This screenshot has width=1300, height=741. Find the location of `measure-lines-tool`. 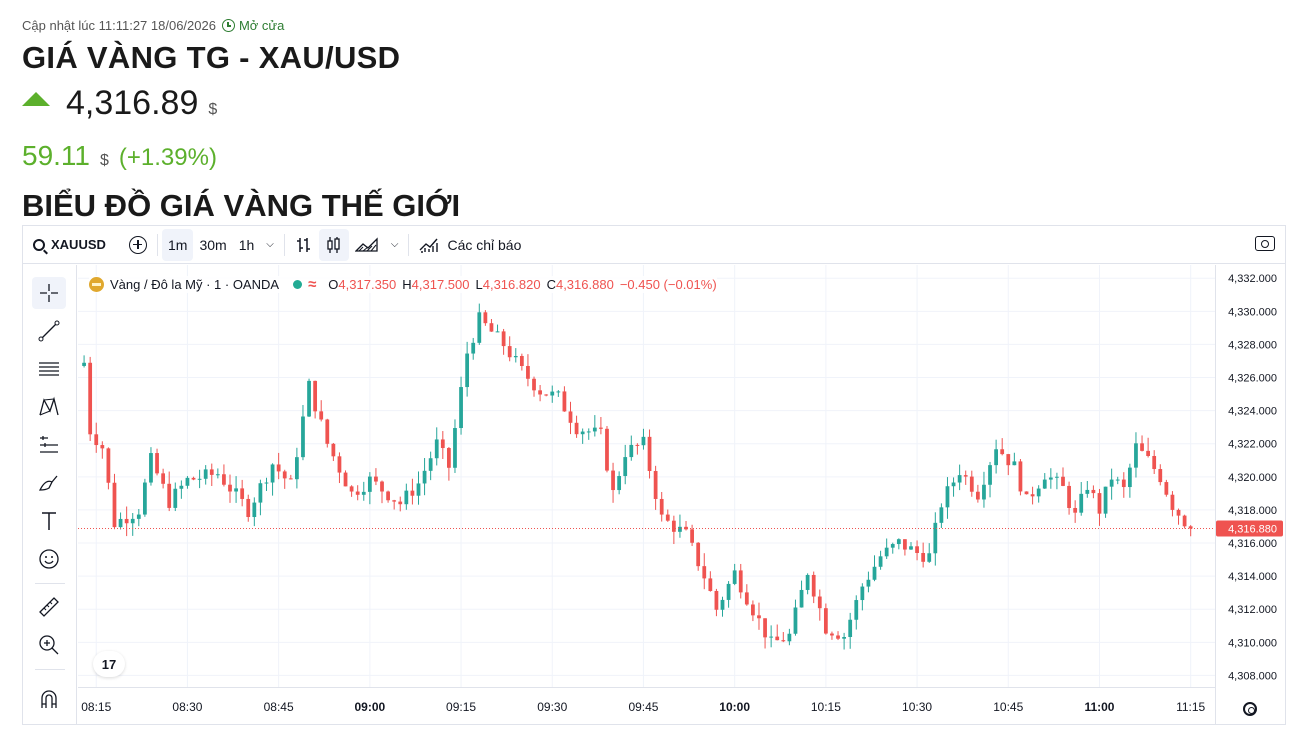

measure-lines-tool is located at coordinates (49, 445).